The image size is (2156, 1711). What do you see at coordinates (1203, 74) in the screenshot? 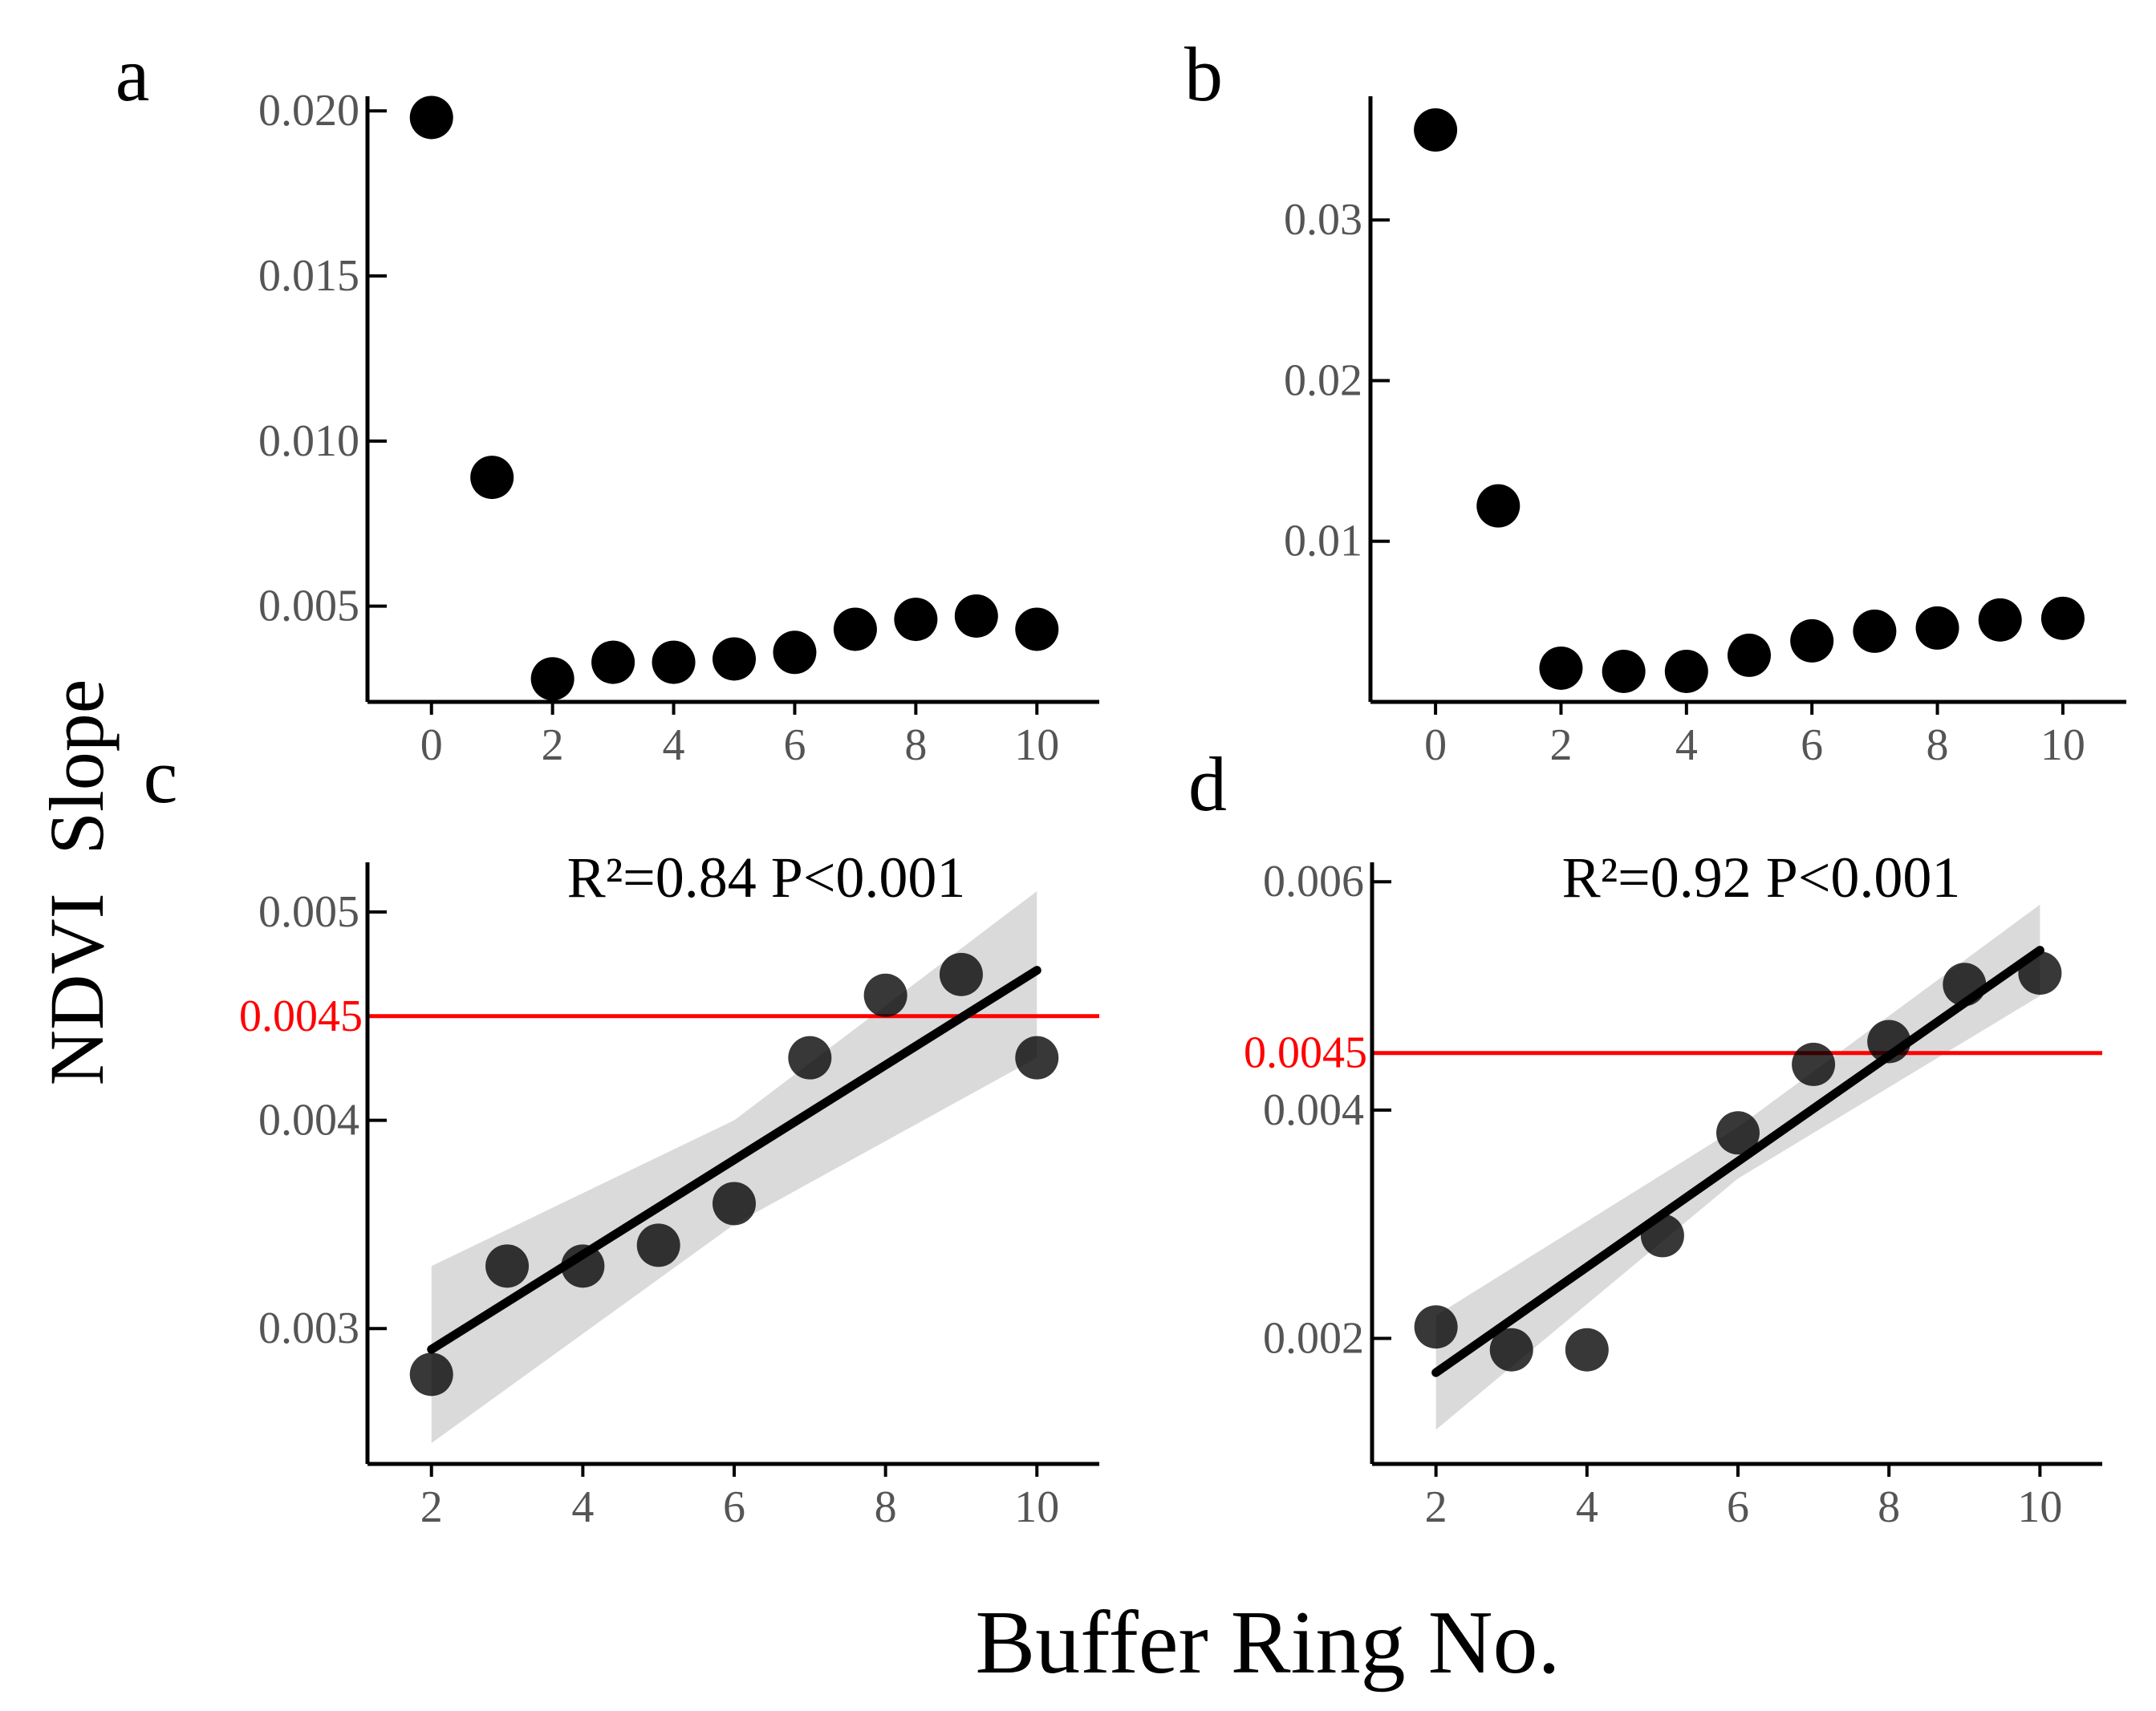
I see `panel-label-b: b` at bounding box center [1203, 74].